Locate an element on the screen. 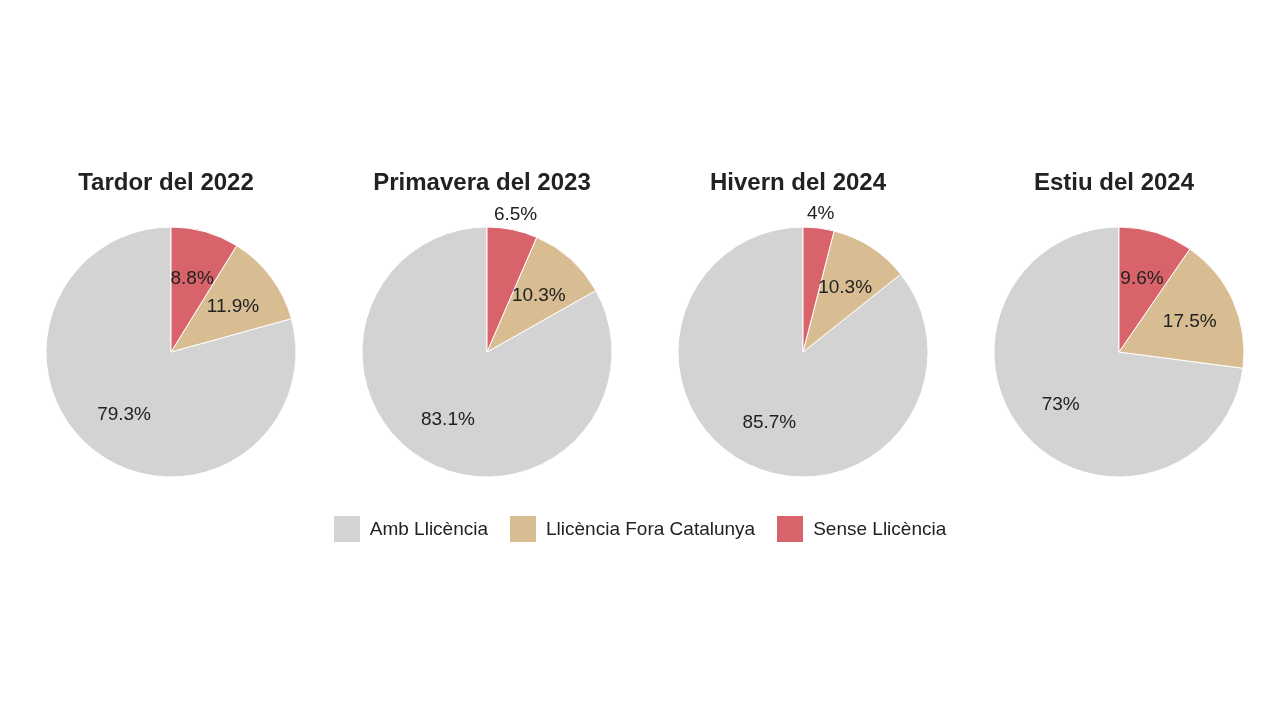 Image resolution: width=1280 pixels, height=720 pixels. data-label: 6.5% is located at coordinates (515, 214).